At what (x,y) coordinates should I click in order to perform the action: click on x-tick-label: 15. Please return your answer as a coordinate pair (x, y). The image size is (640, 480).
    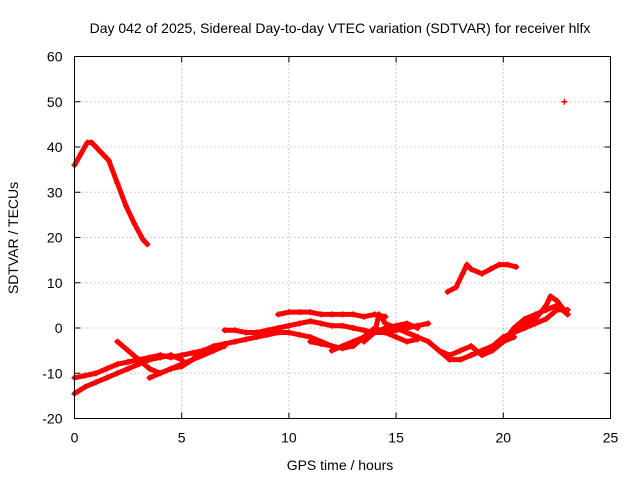
    Looking at the image, I should click on (396, 438).